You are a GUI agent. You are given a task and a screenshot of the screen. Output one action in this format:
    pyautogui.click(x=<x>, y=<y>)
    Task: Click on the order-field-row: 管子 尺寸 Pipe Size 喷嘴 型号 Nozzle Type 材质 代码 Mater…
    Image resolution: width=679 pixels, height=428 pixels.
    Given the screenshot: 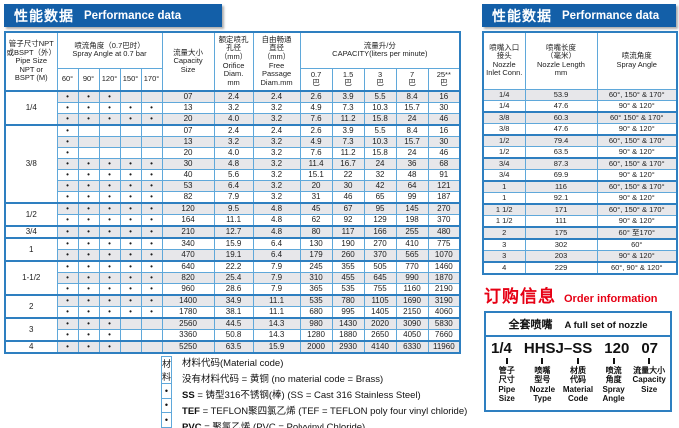 What is the action you would take?
    pyautogui.click(x=578, y=383)
    